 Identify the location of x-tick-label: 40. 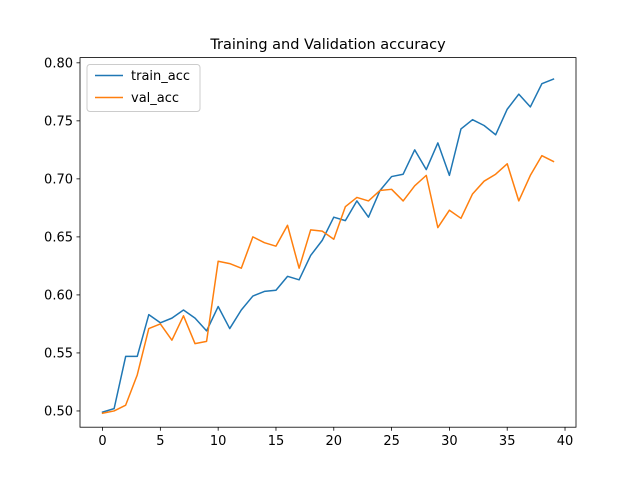
(565, 441).